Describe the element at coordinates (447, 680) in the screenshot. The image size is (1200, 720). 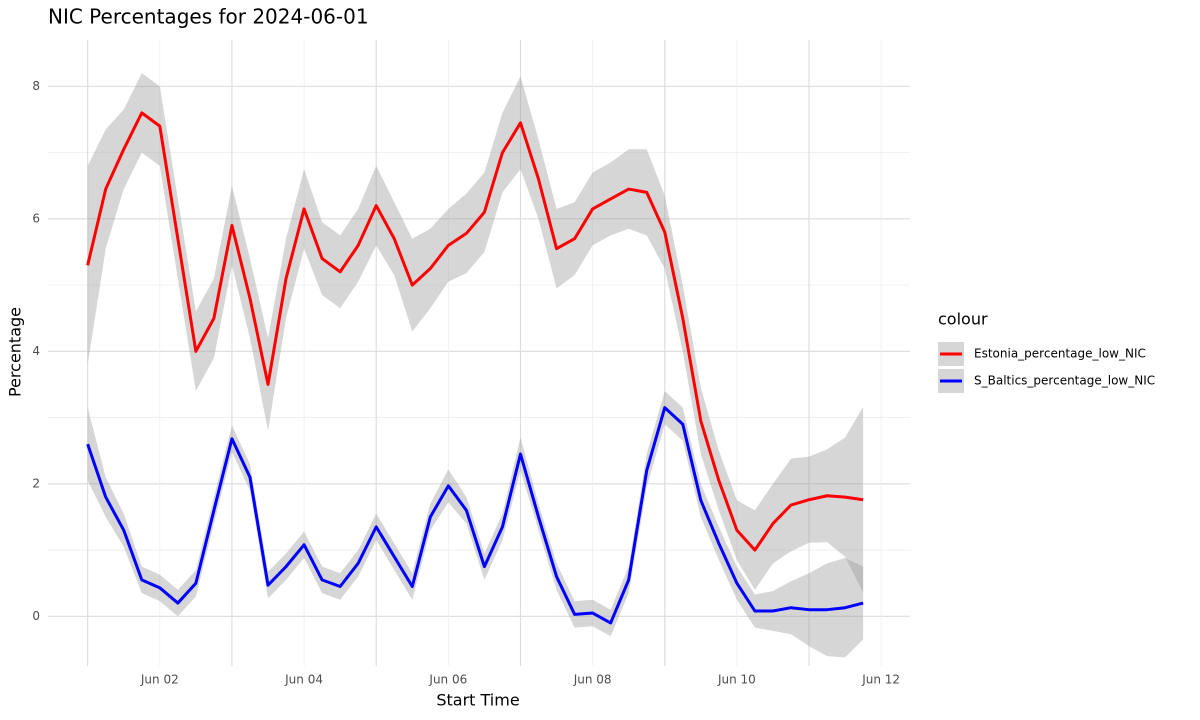
I see `x-tick-label: Jun 06` at that location.